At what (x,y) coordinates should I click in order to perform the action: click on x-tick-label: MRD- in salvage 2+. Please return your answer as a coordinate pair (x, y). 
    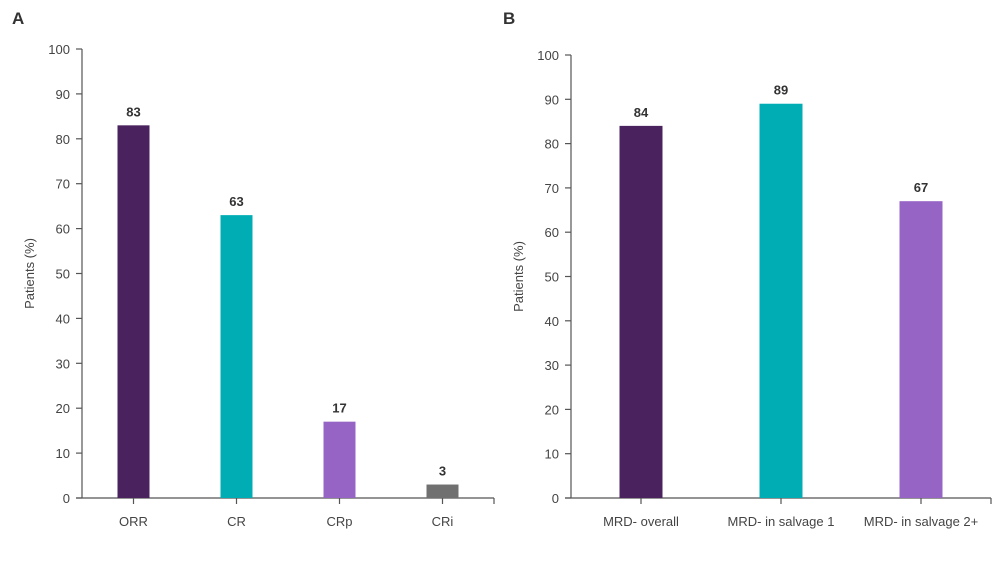
    Looking at the image, I should click on (921, 521).